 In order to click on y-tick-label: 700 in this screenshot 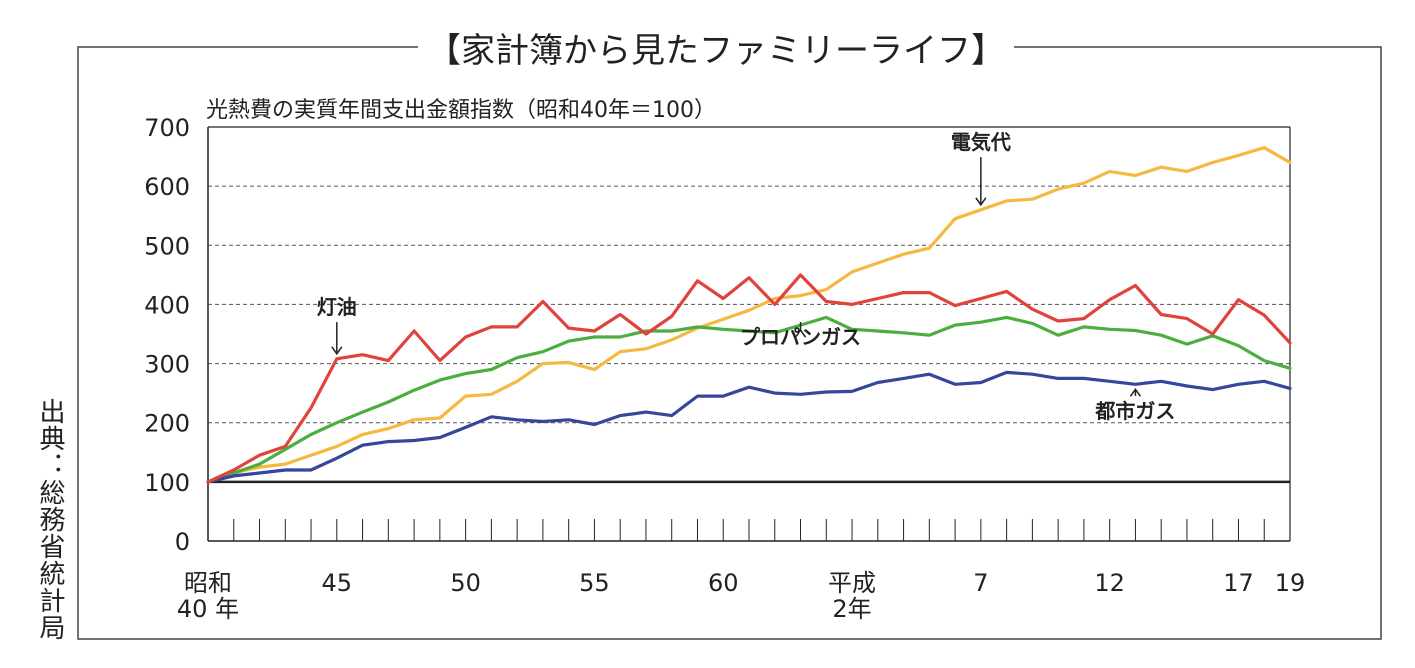, I will do `click(167, 128)`.